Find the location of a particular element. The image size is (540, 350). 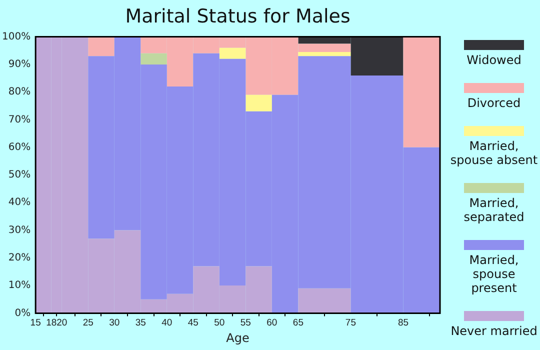

y-tick-label: 70% is located at coordinates (19, 120).